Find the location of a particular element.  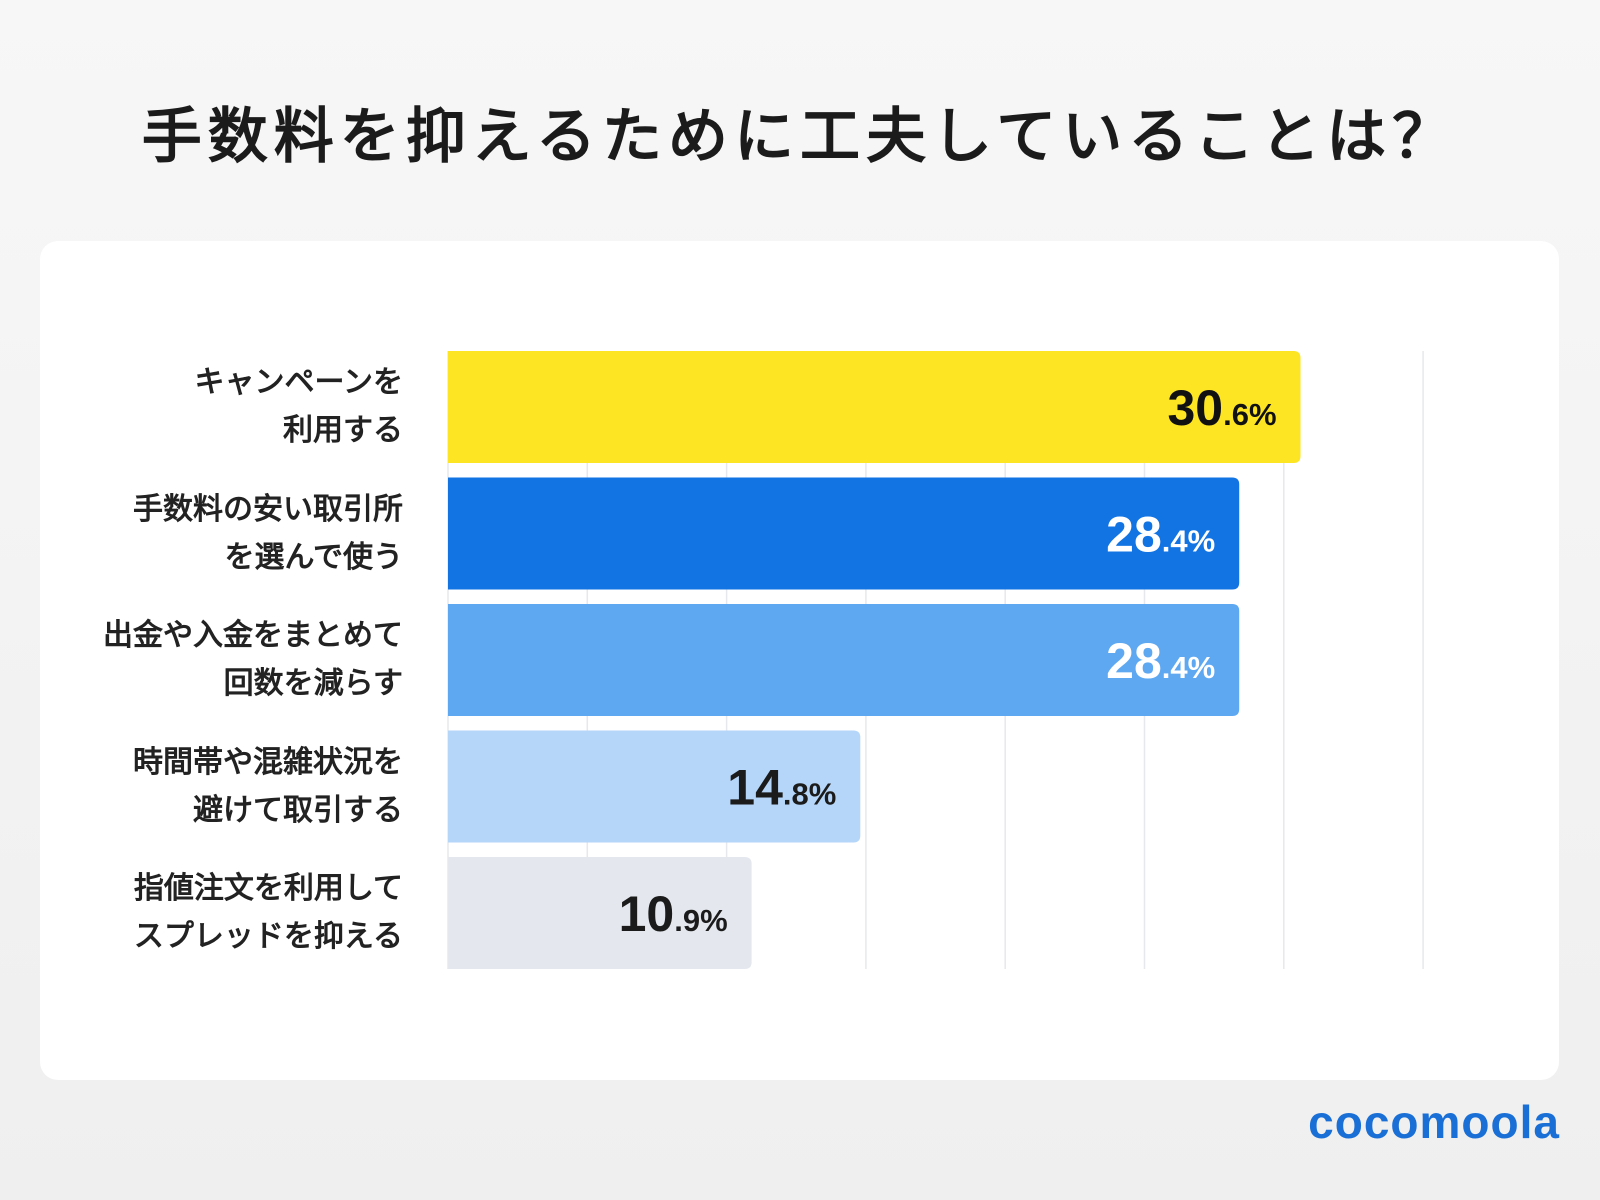

category-label: 指値注文を利用して スプレッドを抑える is located at coordinates (268, 912).